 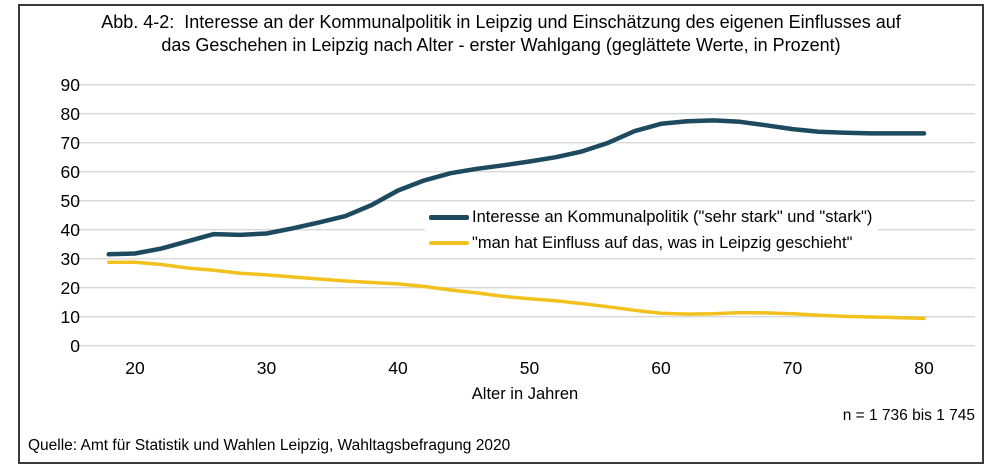 I want to click on y-tick-label: 30, so click(x=70, y=258).